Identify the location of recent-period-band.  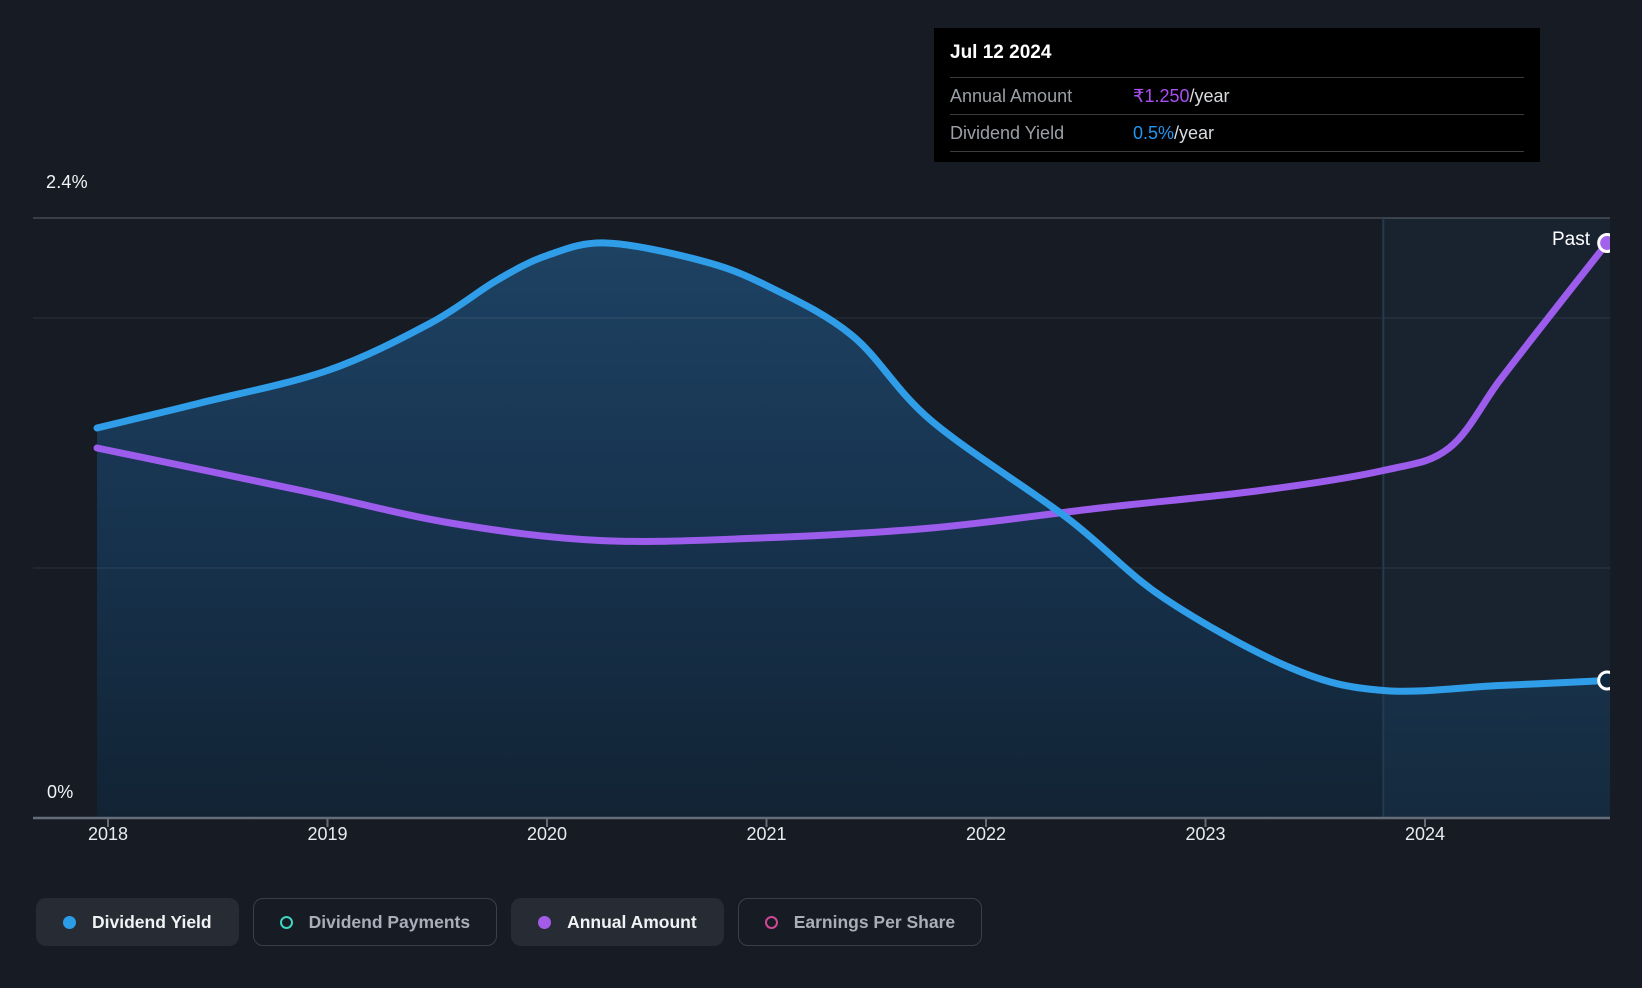
(1496, 518).